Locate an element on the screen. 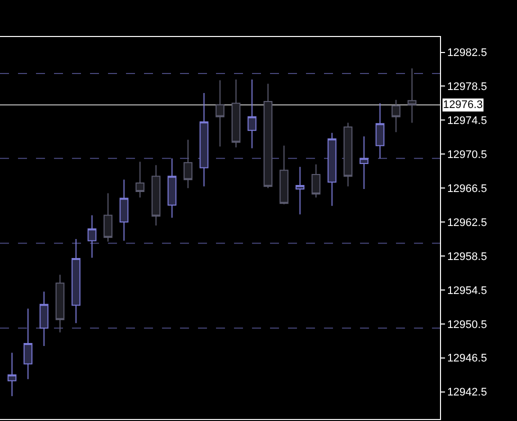 The image size is (517, 421). y-tick-label: 12966.5 is located at coordinates (467, 188).